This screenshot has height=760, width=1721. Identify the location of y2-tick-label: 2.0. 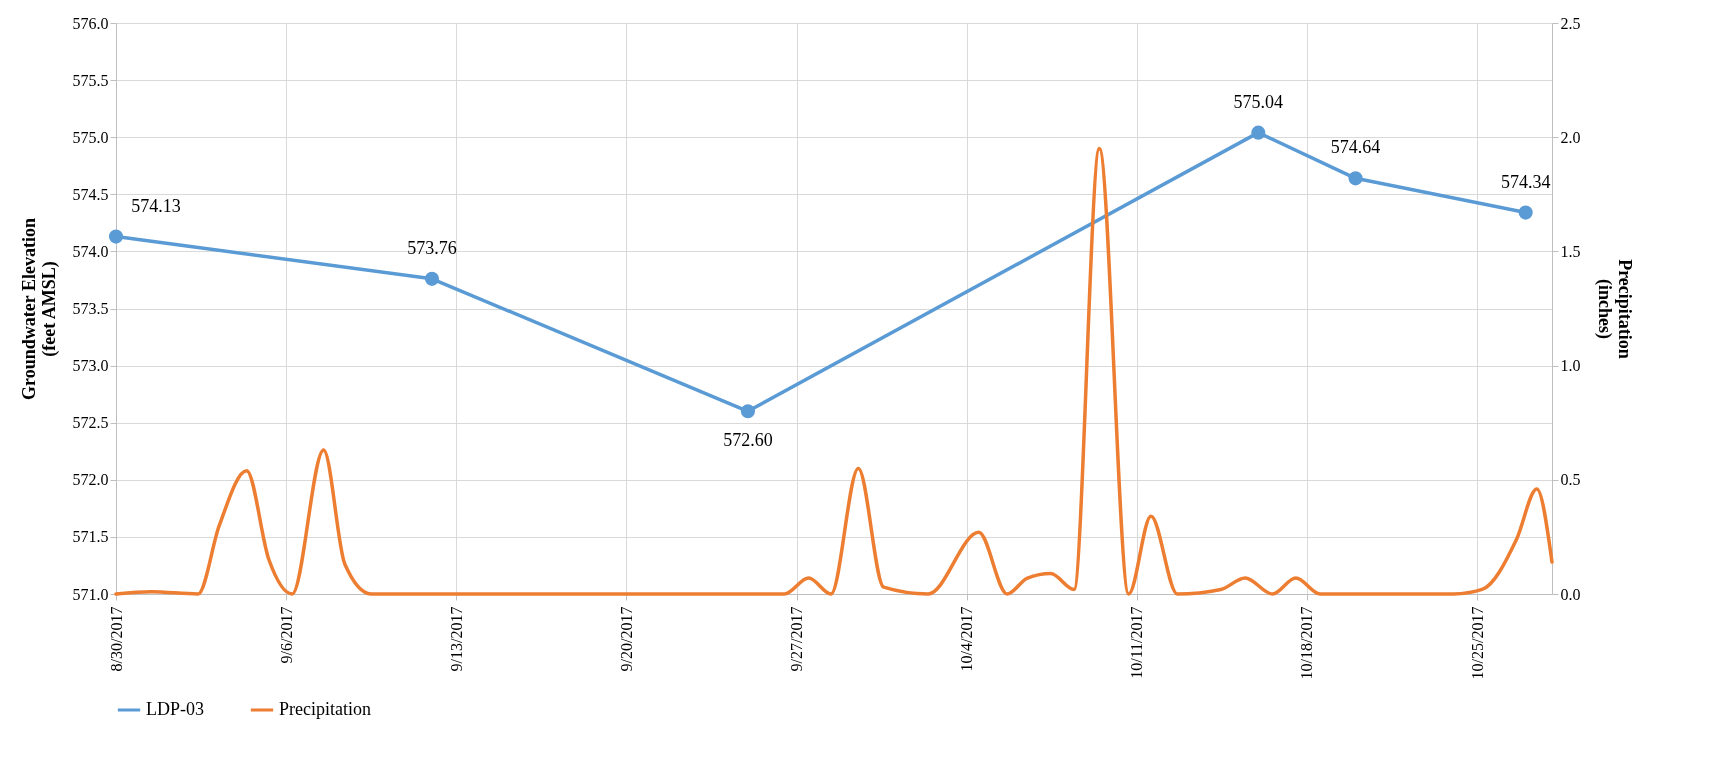
(1570, 137).